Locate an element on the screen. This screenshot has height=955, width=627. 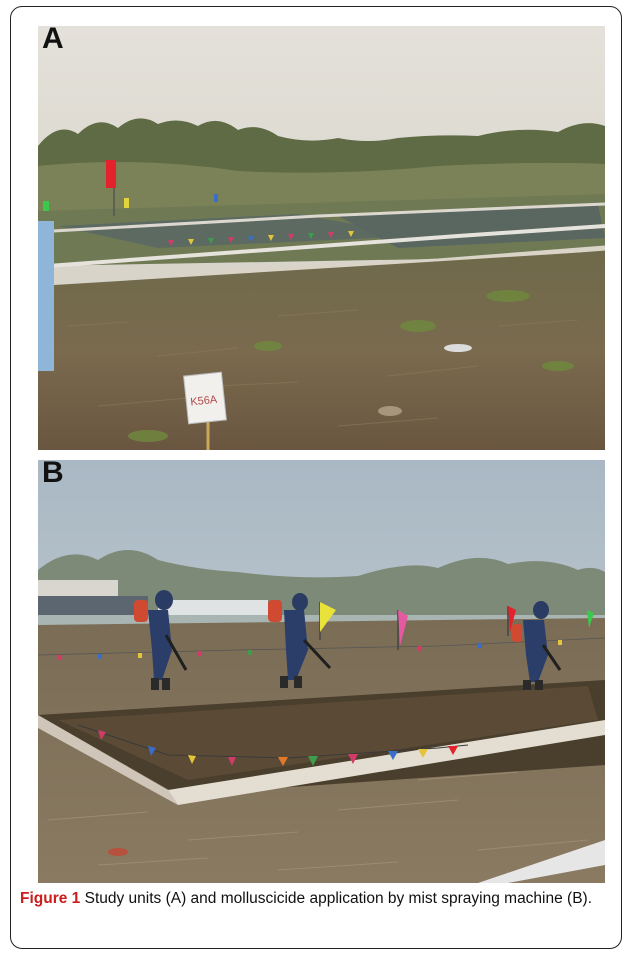
plot-sign-text: K56A is located at coordinates (204, 401).